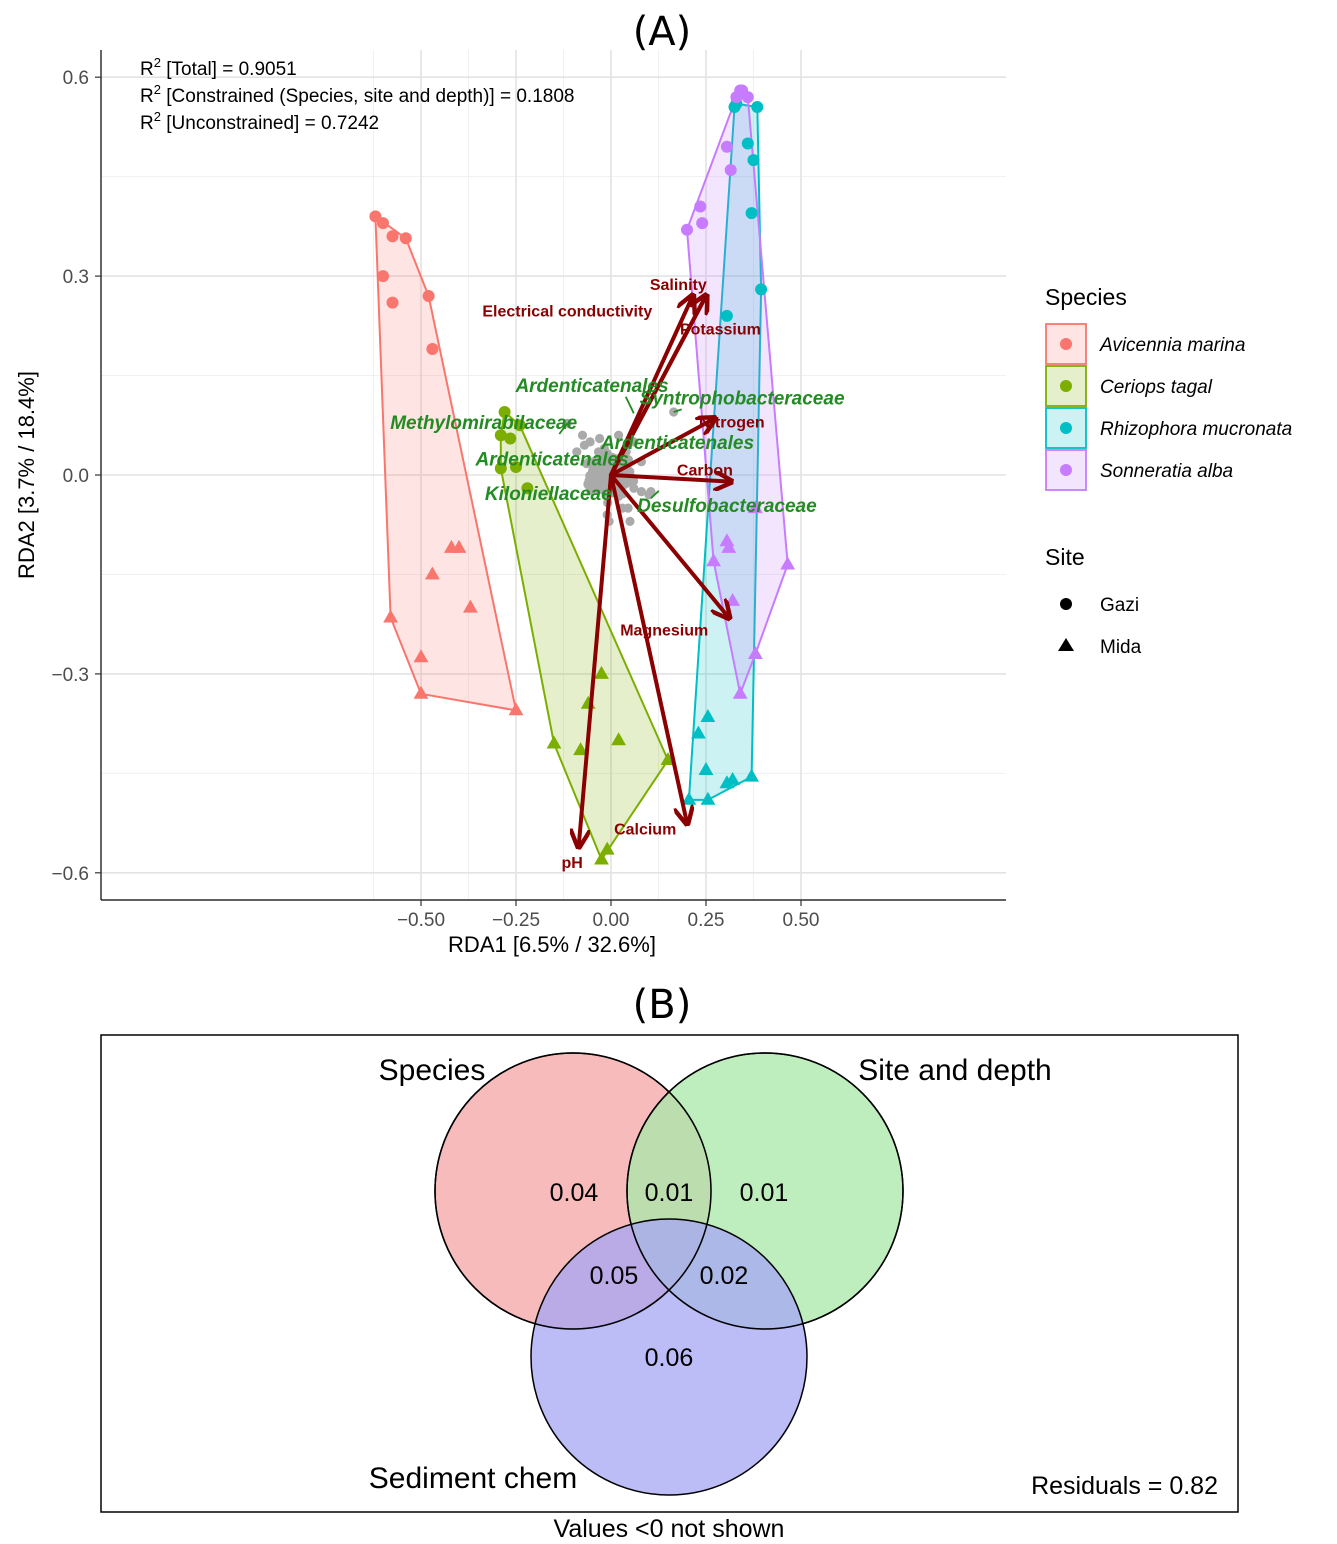 The height and width of the screenshot is (1544, 1337). Describe the element at coordinates (1086, 297) in the screenshot. I see `legend-species-title: Species` at that location.